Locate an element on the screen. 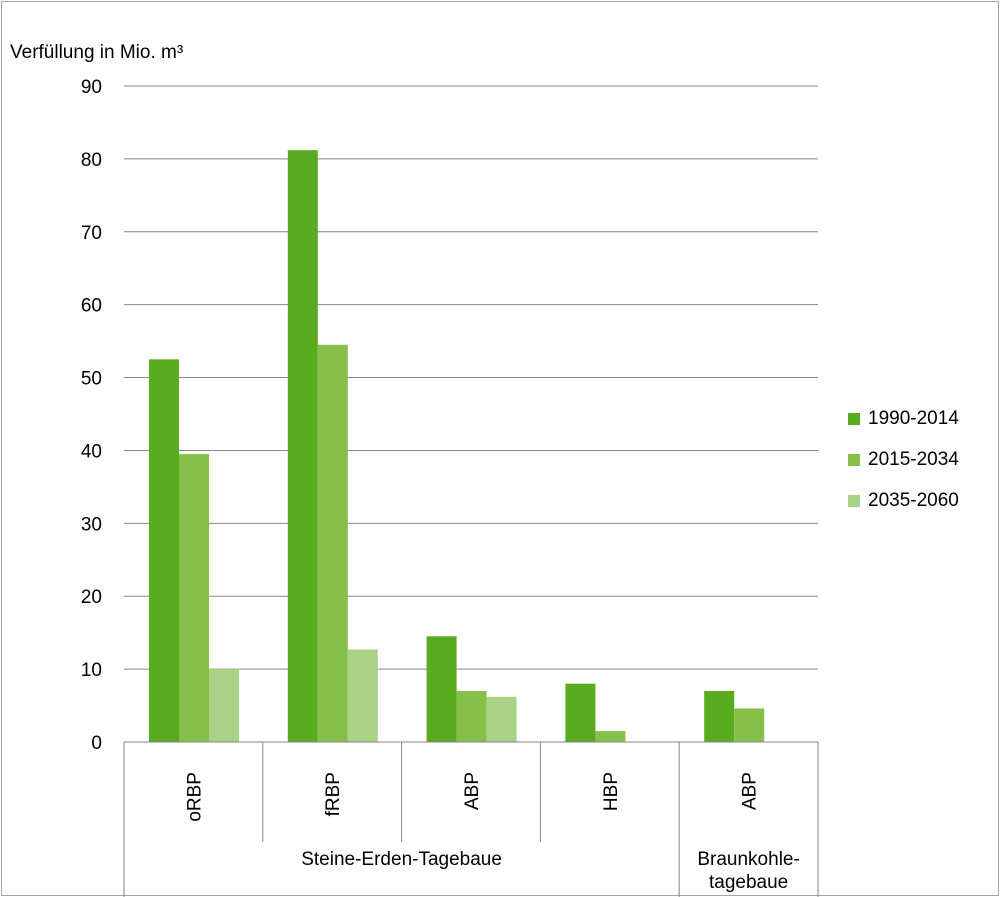  legend-item: 1990-2014 is located at coordinates (903, 418).